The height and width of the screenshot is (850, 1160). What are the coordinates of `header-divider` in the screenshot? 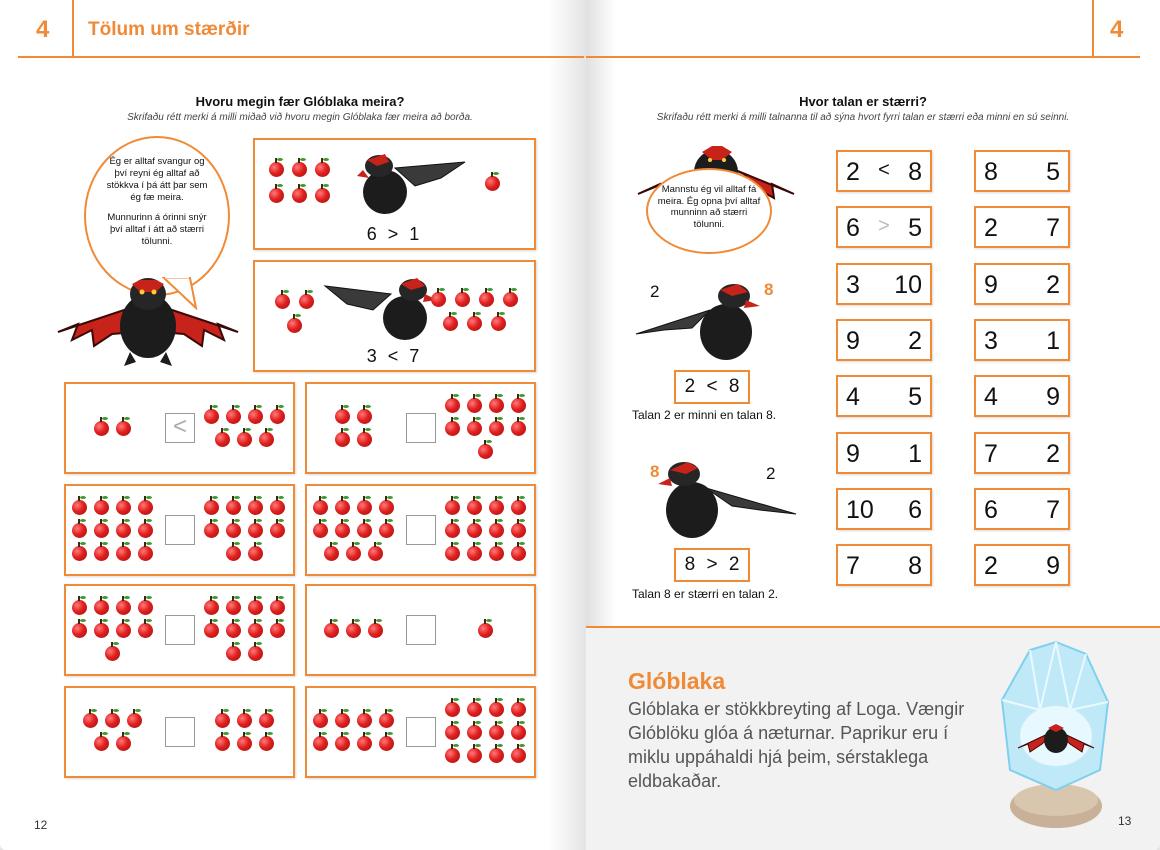 It's located at (73, 28).